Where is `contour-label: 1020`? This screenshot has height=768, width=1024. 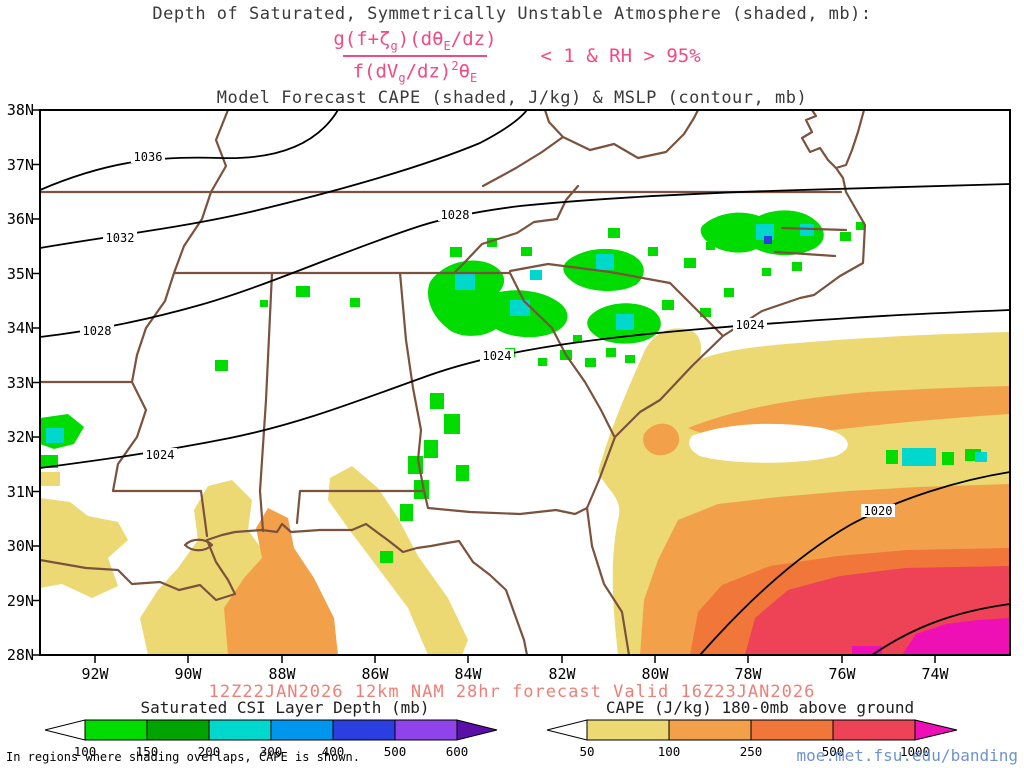
contour-label: 1020 is located at coordinates (878, 511).